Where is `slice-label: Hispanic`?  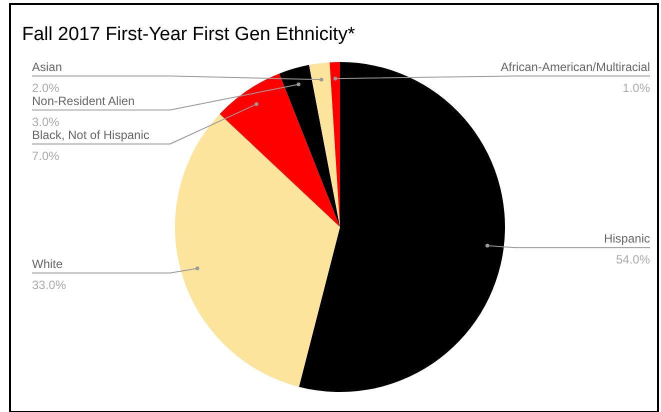
slice-label: Hispanic is located at coordinates (627, 239).